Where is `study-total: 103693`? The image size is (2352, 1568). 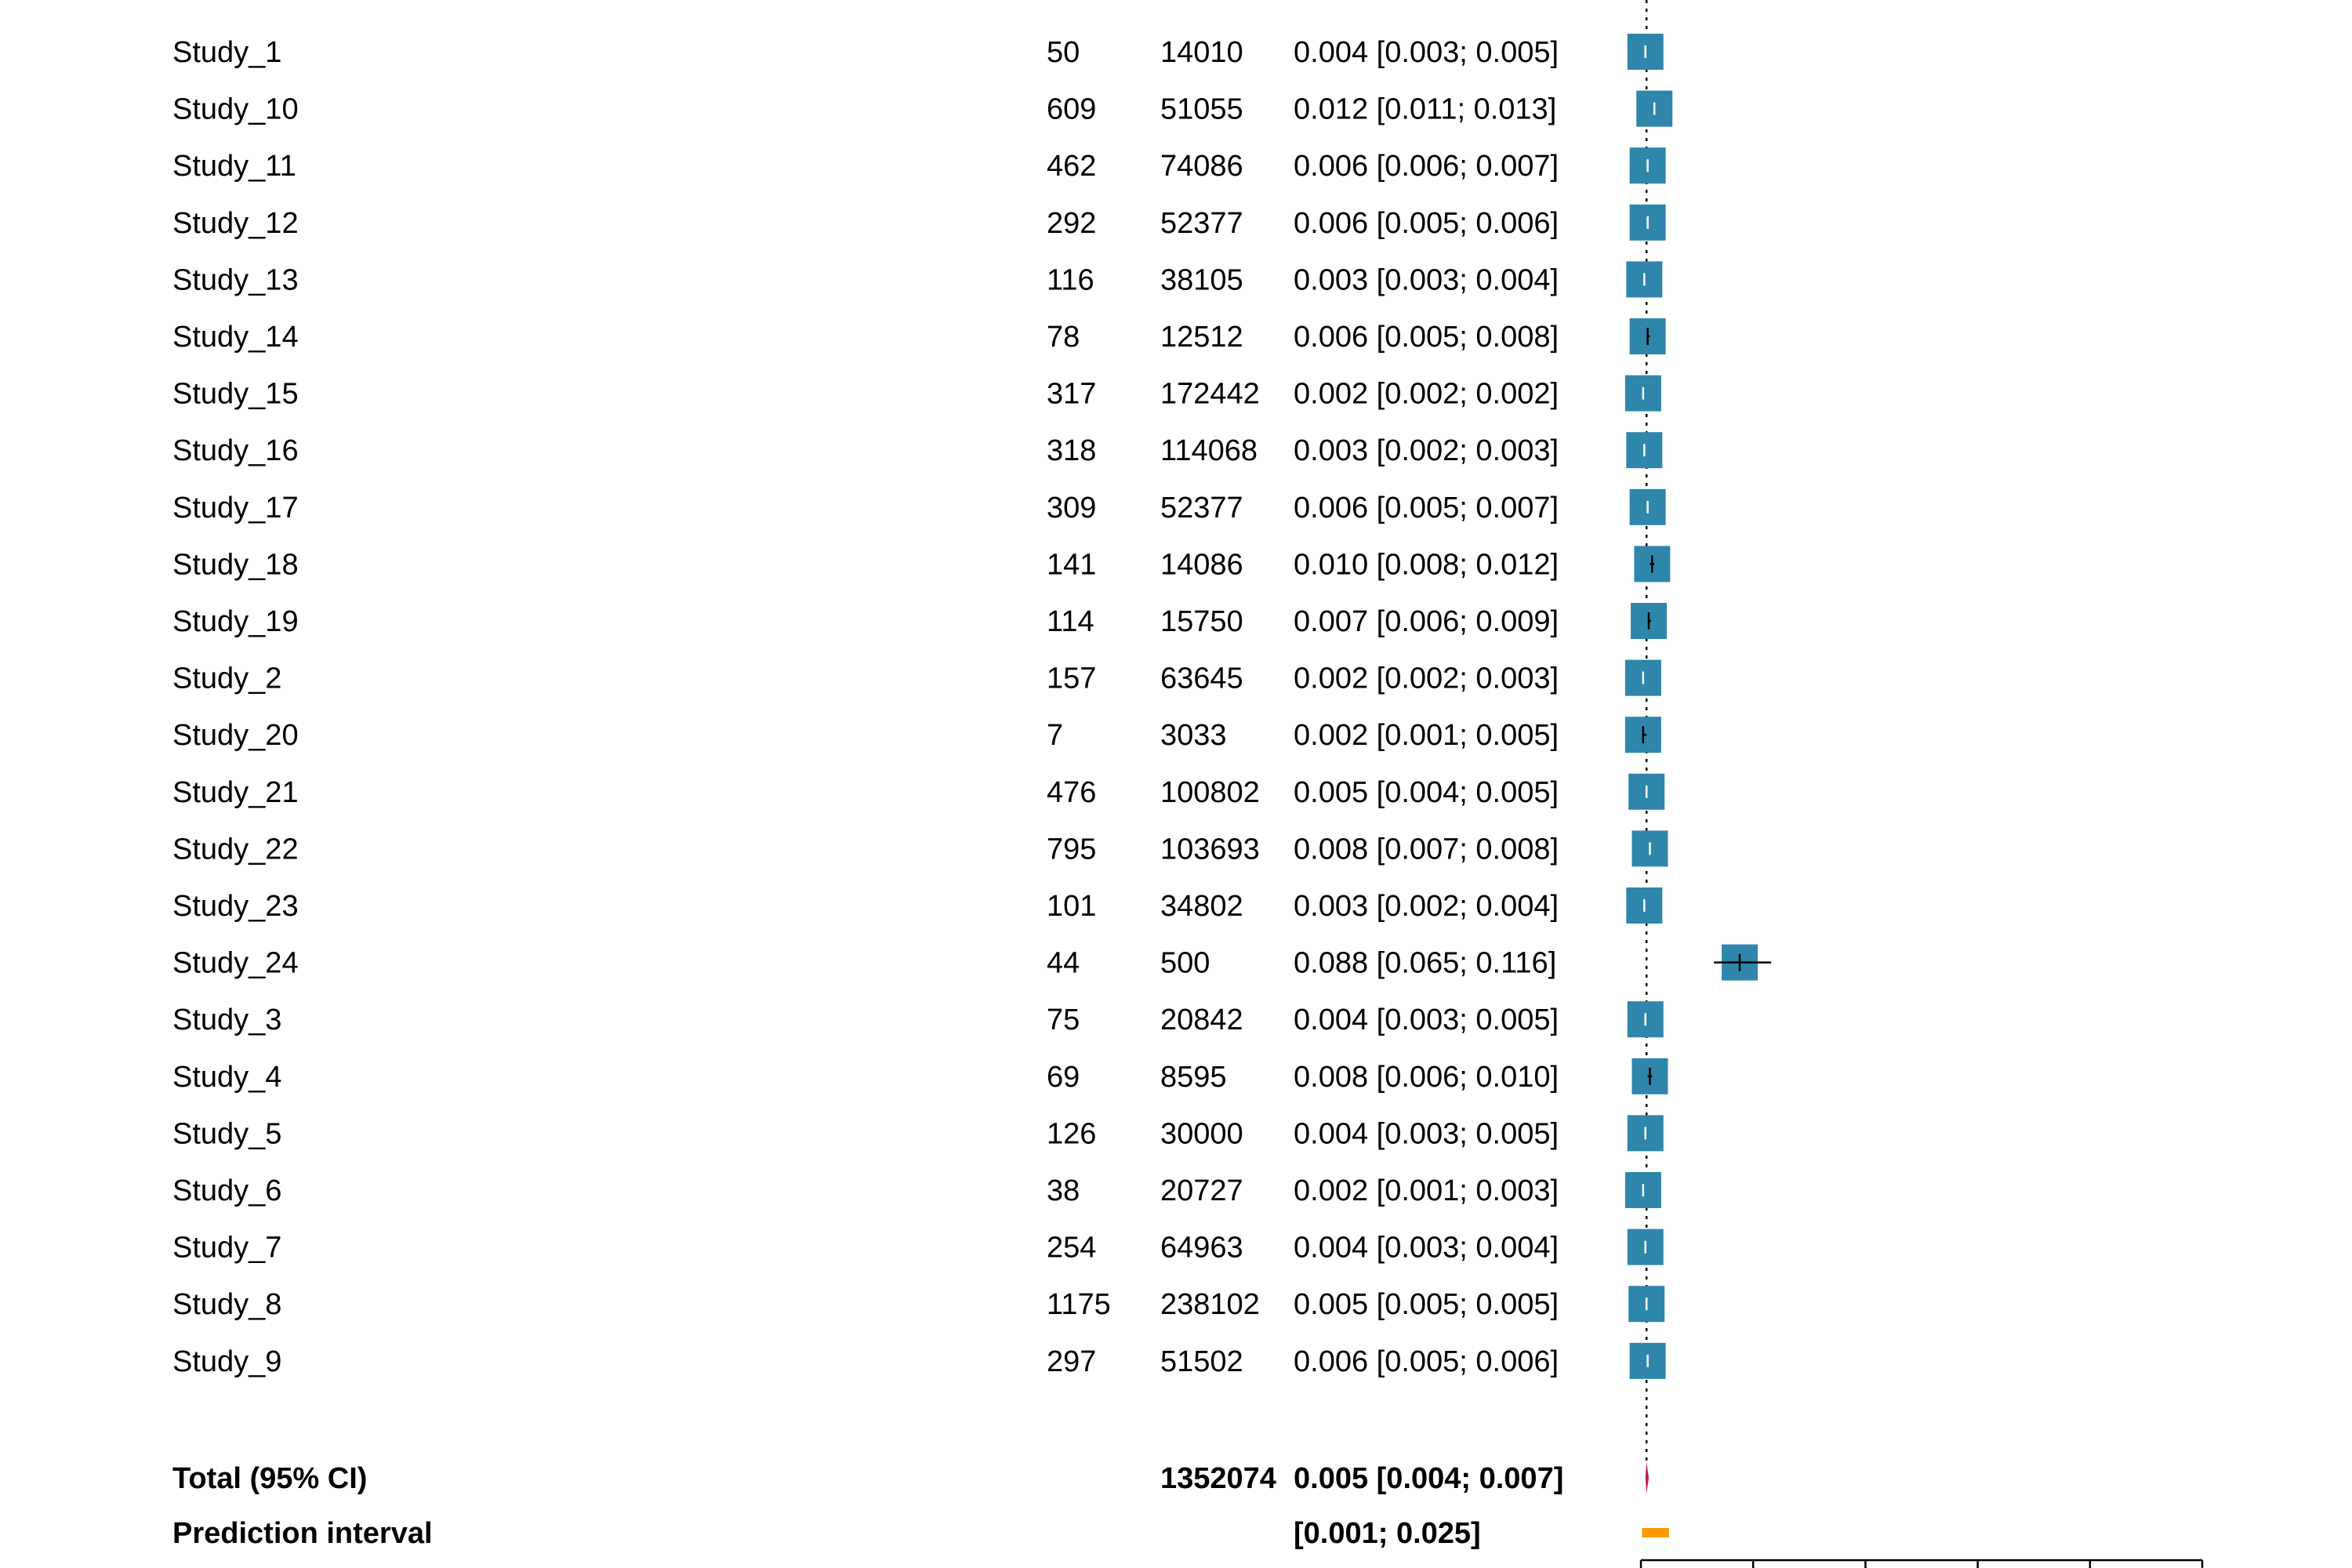 study-total: 103693 is located at coordinates (1210, 850).